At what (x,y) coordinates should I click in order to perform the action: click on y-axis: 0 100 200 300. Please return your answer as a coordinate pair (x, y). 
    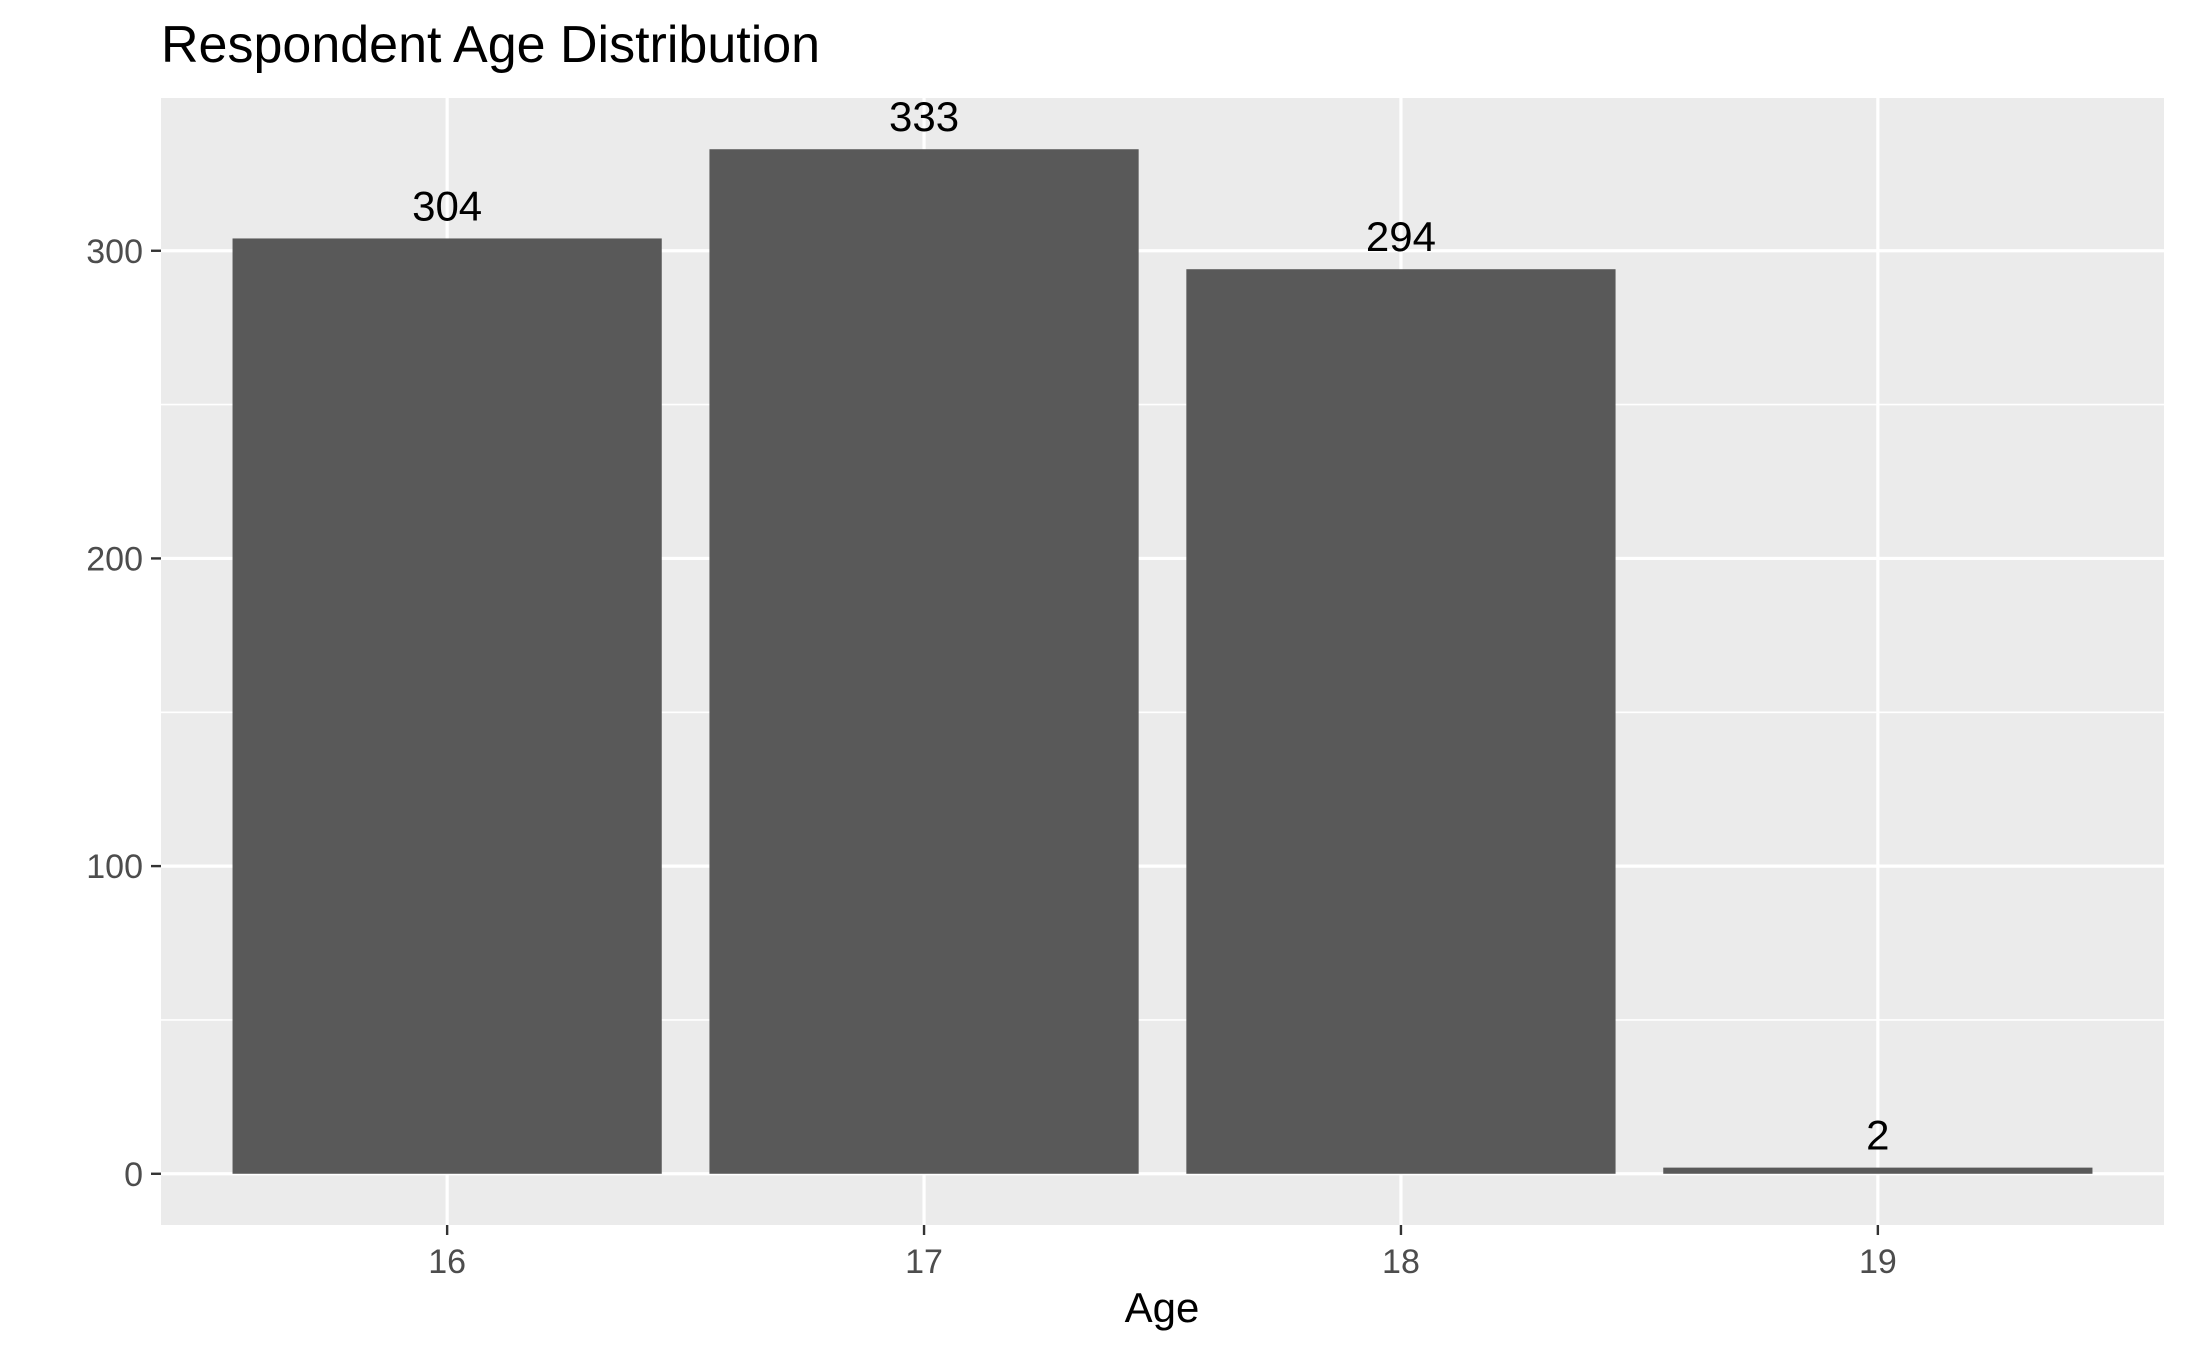
    Looking at the image, I should click on (123, 713).